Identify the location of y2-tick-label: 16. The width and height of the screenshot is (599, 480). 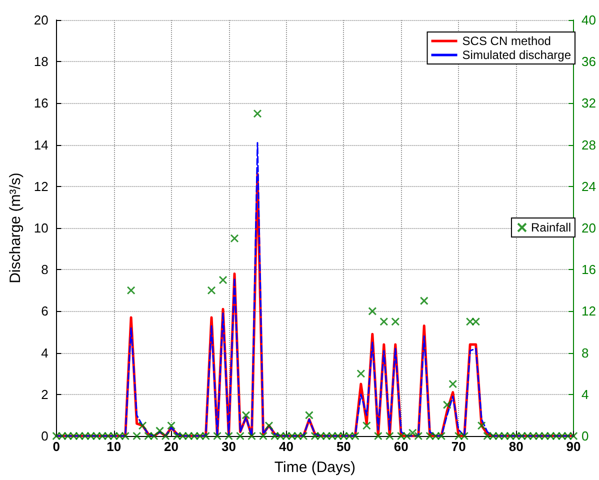
(589, 270).